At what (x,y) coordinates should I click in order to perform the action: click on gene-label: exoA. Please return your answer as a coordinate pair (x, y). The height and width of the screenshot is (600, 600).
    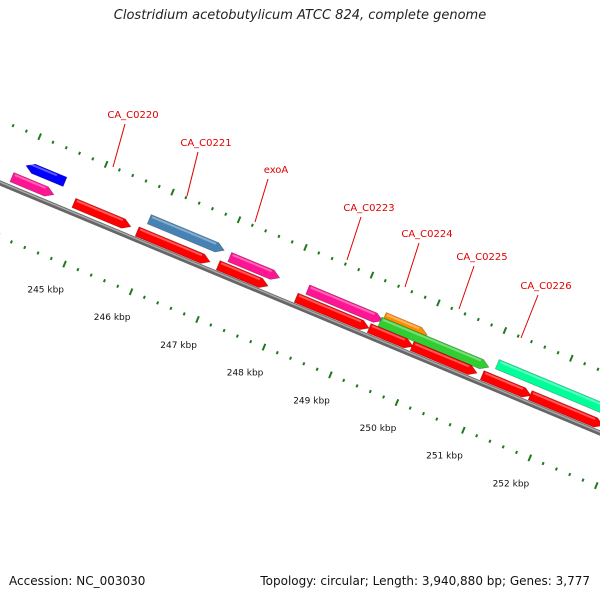
    Looking at the image, I should click on (276, 170).